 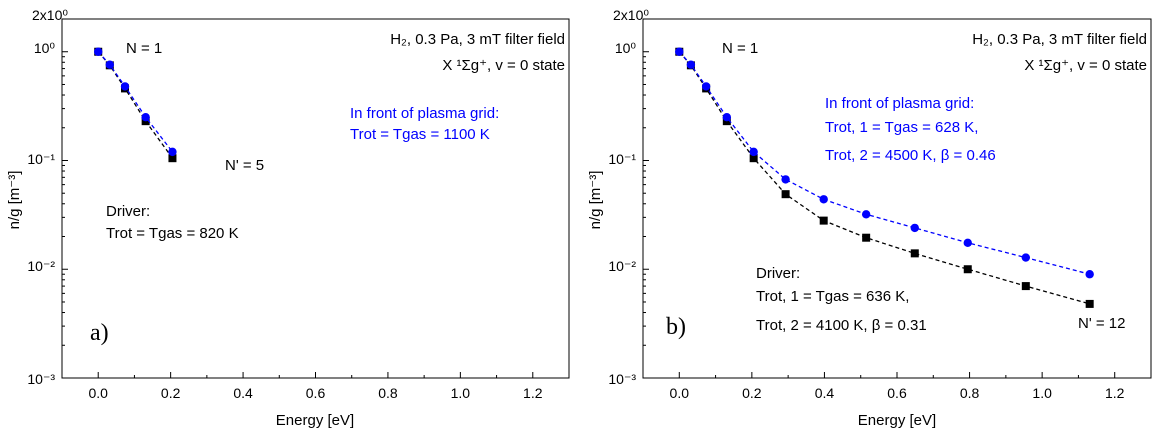 I want to click on panel-b-x-tick-label: 0.6, so click(x=897, y=393).